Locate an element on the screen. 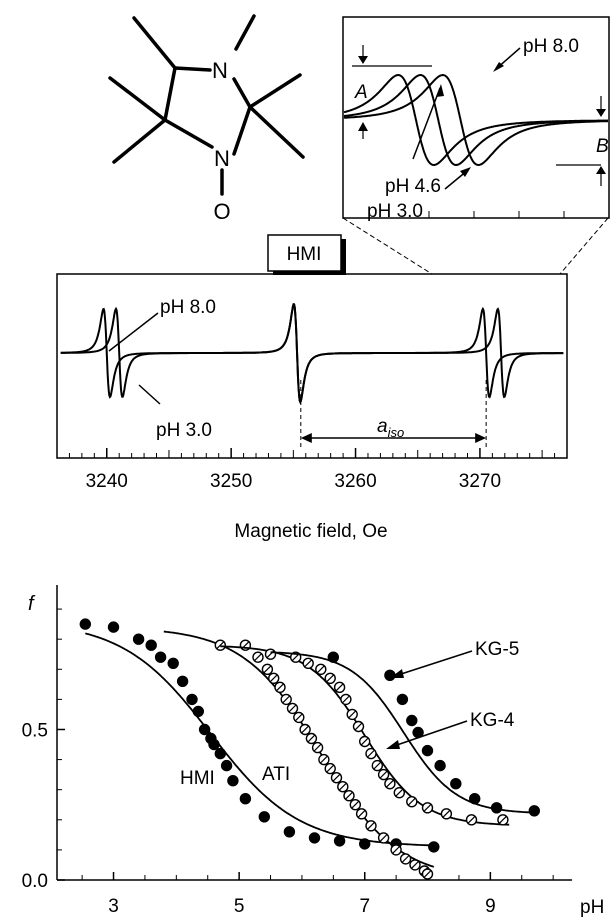  titration-y-tick-label: 0.0 is located at coordinates (35, 881).